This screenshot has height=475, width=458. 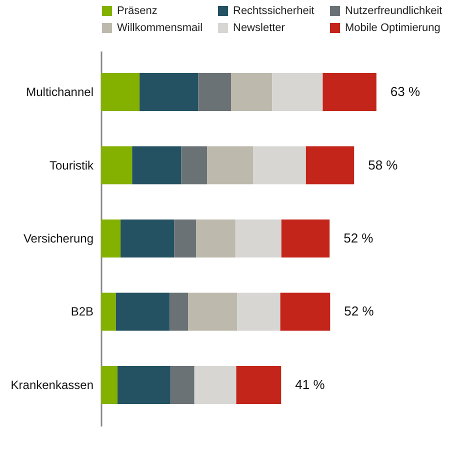 I want to click on legend-label: Newsletter, so click(x=259, y=28).